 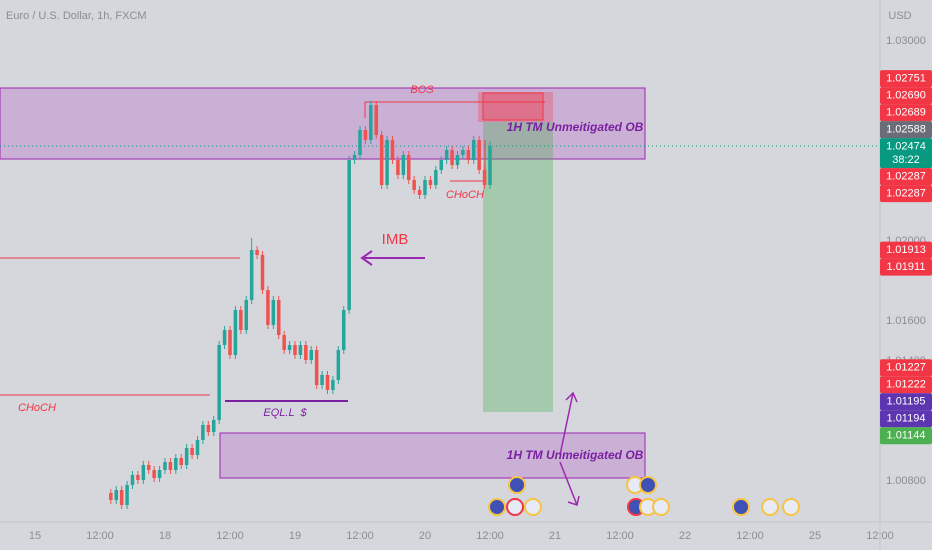 What do you see at coordinates (285, 413) in the screenshot?
I see `annotation: EQL.L $` at bounding box center [285, 413].